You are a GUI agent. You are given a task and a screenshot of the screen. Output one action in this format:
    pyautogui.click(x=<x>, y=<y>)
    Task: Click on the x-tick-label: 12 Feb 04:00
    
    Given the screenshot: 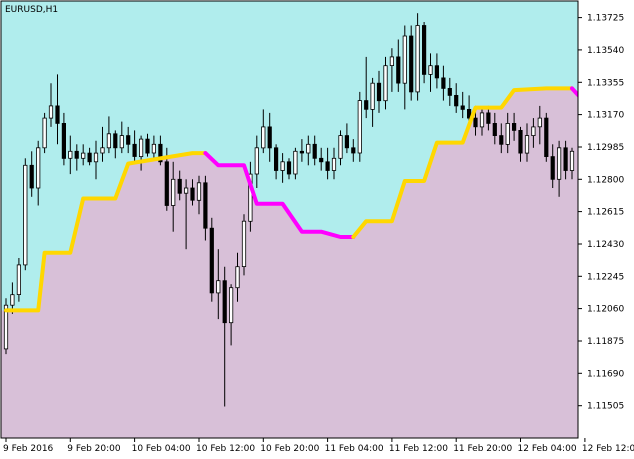 What is the action you would take?
    pyautogui.click(x=547, y=449)
    